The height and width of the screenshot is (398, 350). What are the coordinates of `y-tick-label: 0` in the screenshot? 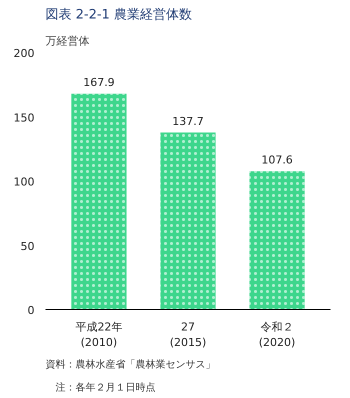 It's located at (31, 310).